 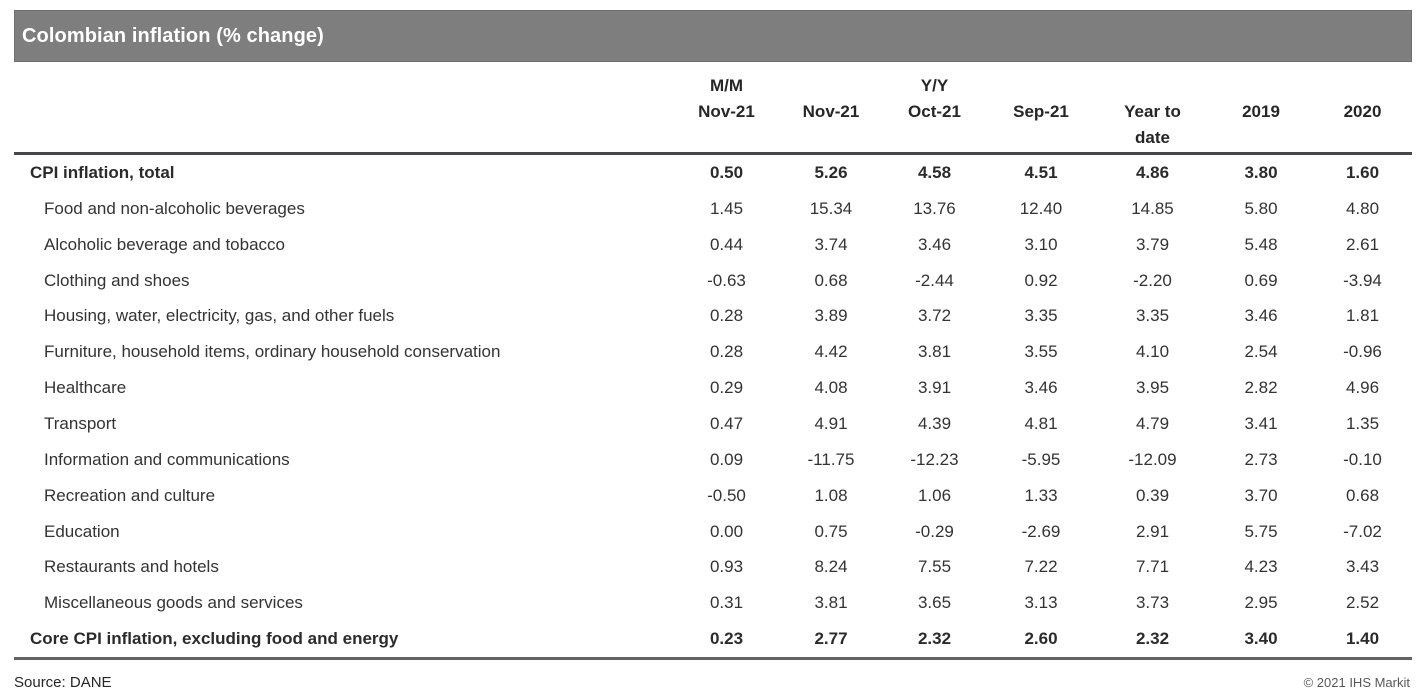 What do you see at coordinates (934, 208) in the screenshot?
I see `value-cell: 13.76` at bounding box center [934, 208].